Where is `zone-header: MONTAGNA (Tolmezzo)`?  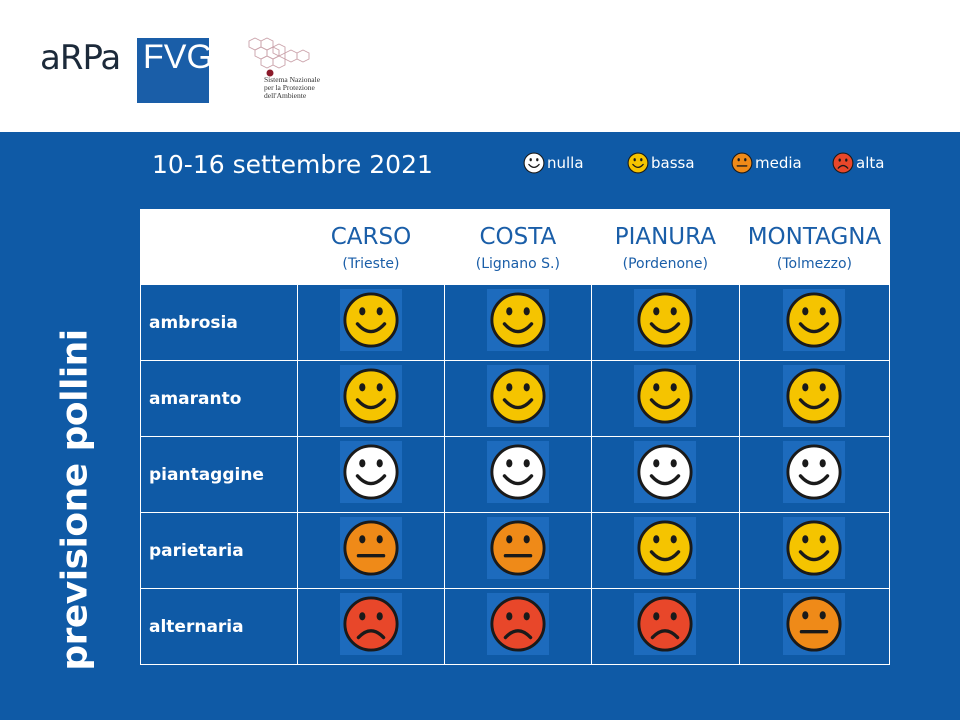
zone-header: MONTAGNA (Tolmezzo) is located at coordinates (814, 247).